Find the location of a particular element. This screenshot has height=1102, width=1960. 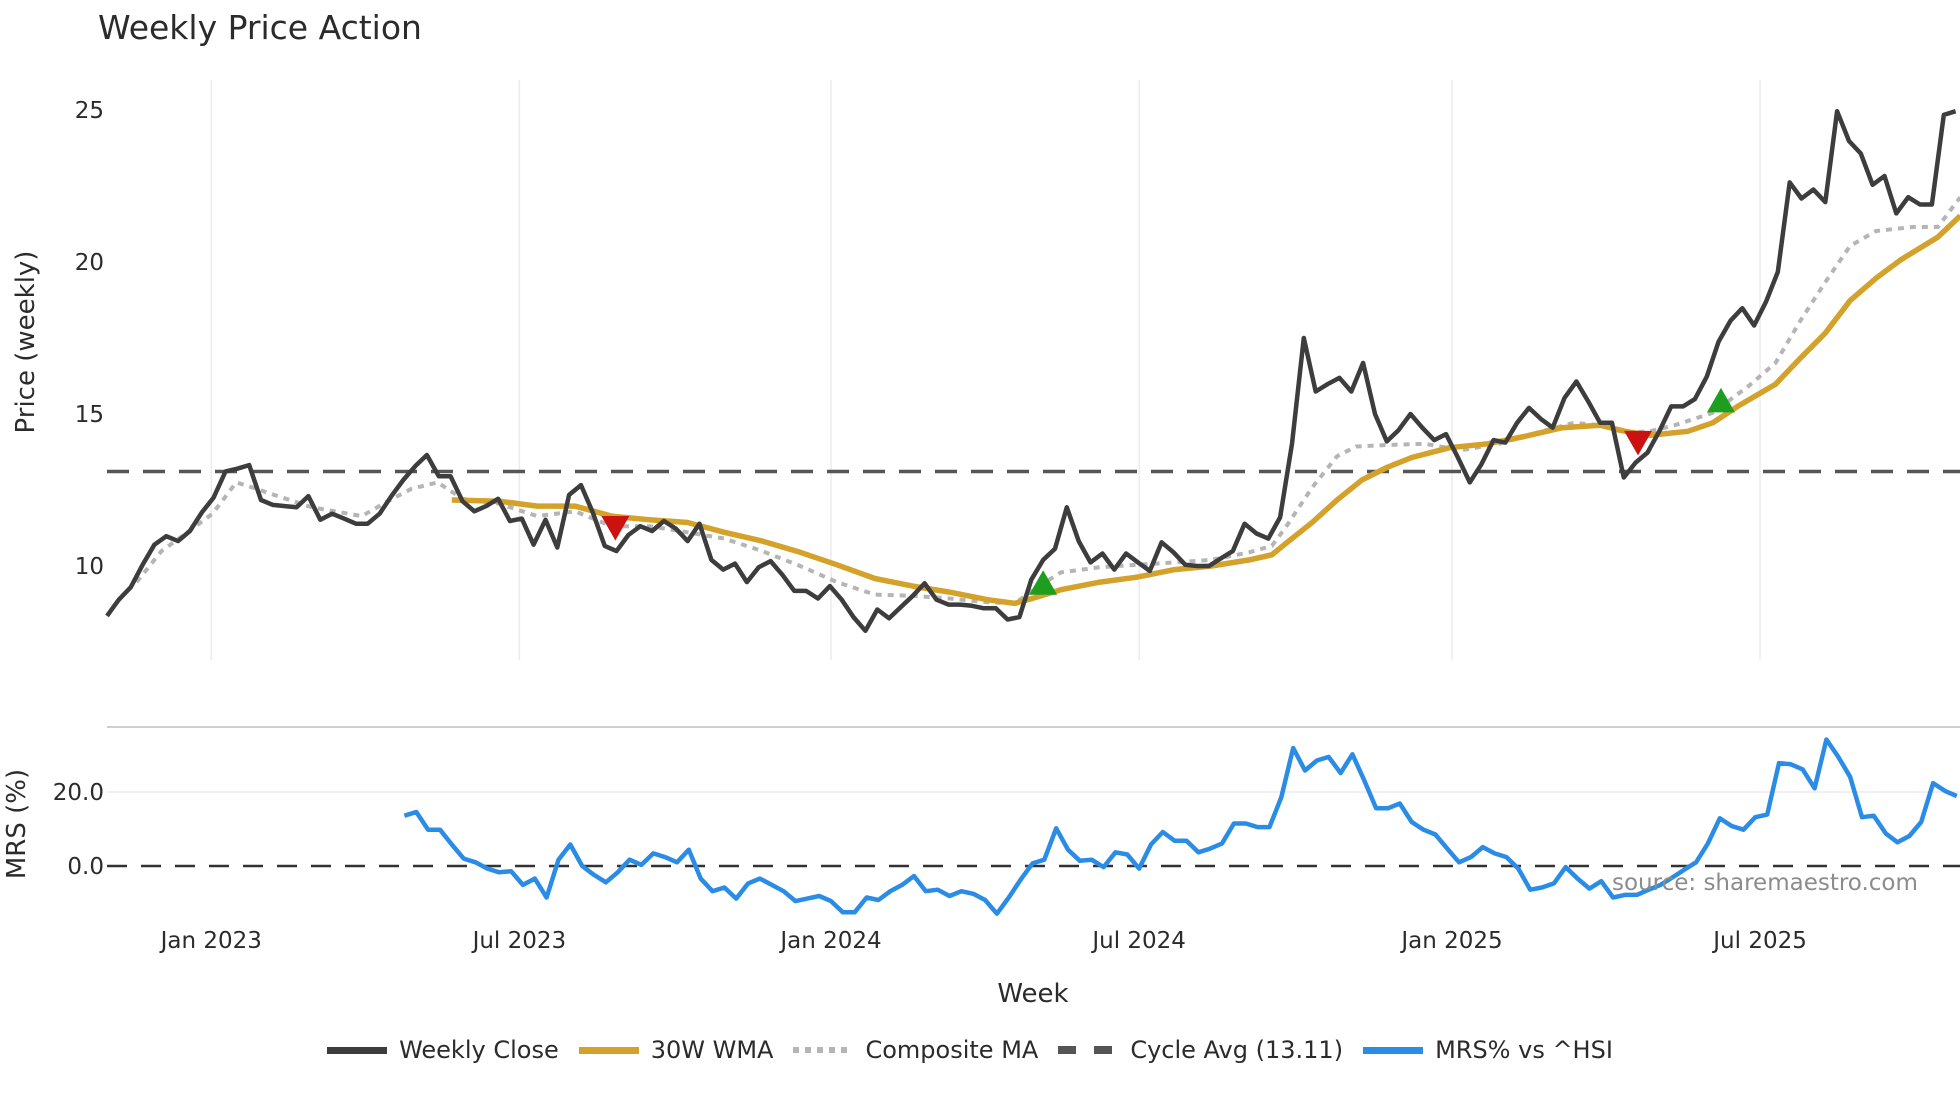

price-y-axis-ticks: 10 15 20 25 is located at coordinates (89, 339).